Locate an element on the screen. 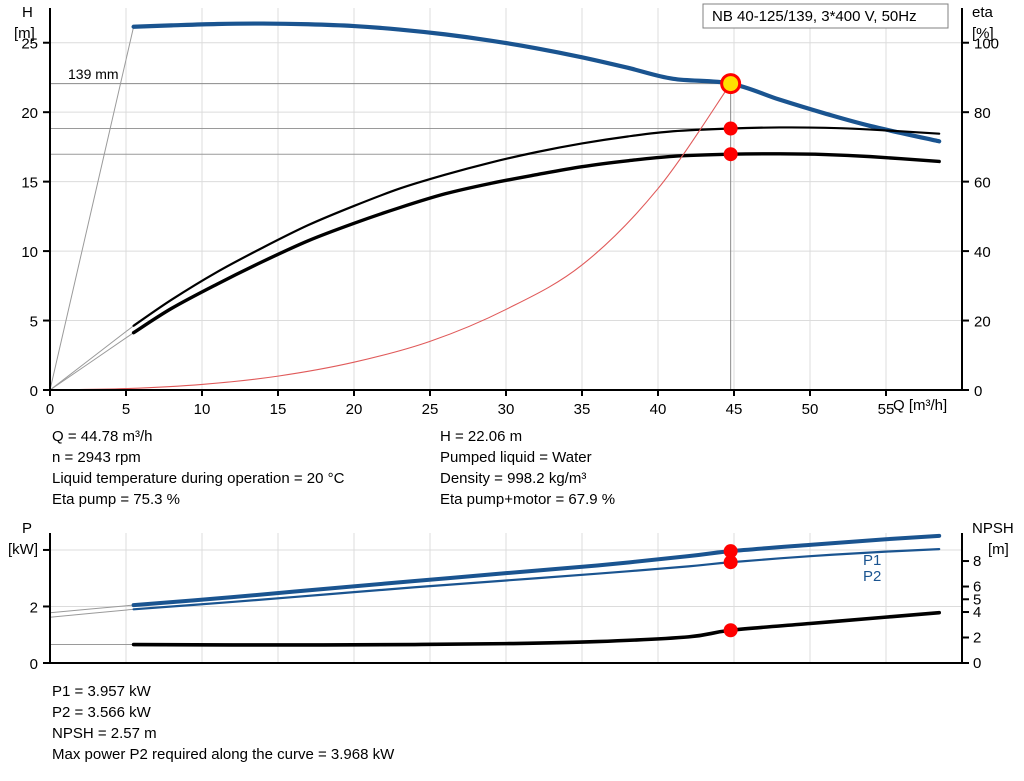 Image resolution: width=1024 pixels, height=781 pixels. chart-title: NB 40-125/139, 3*400 V, 50Hz is located at coordinates (814, 16).